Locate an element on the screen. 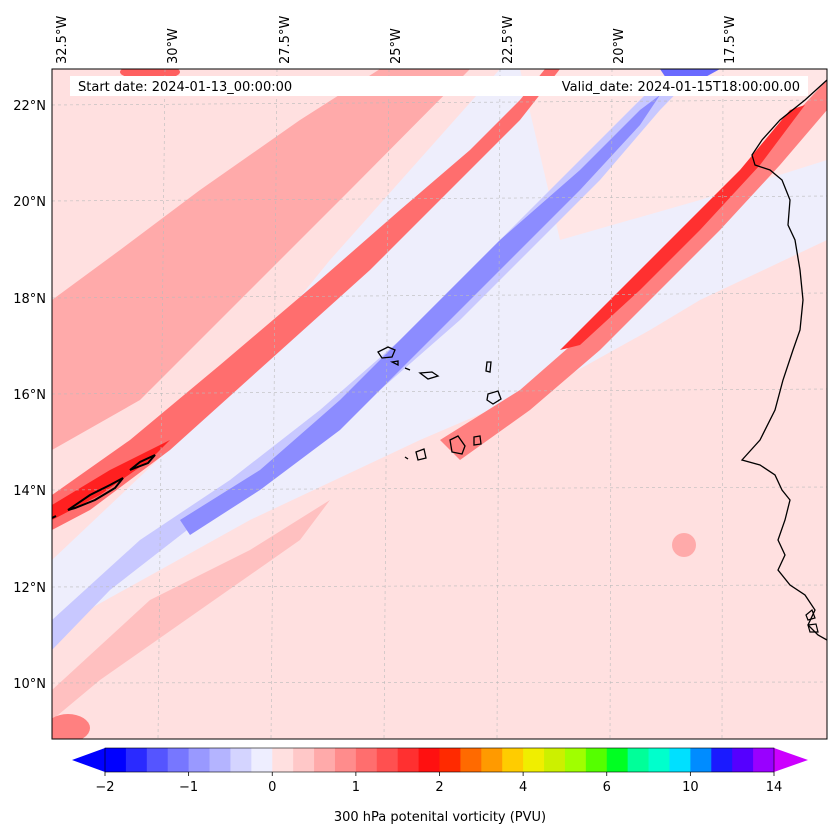 Image resolution: width=837 pixels, height=836 pixels. cape-verde-islands is located at coordinates (439, 403).